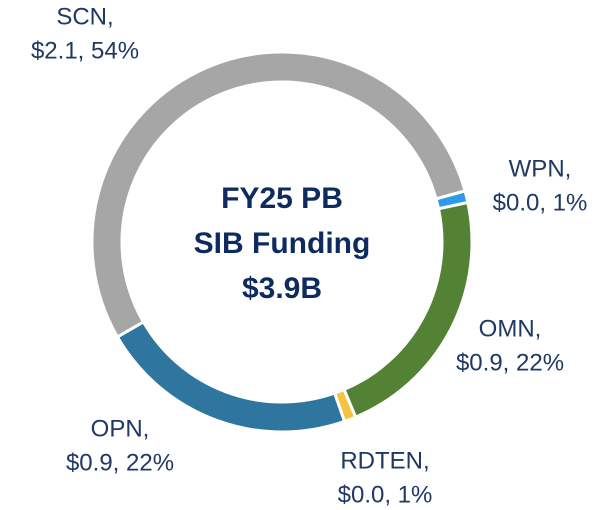  What do you see at coordinates (510, 328) in the screenshot?
I see `category-label: OMN,` at bounding box center [510, 328].